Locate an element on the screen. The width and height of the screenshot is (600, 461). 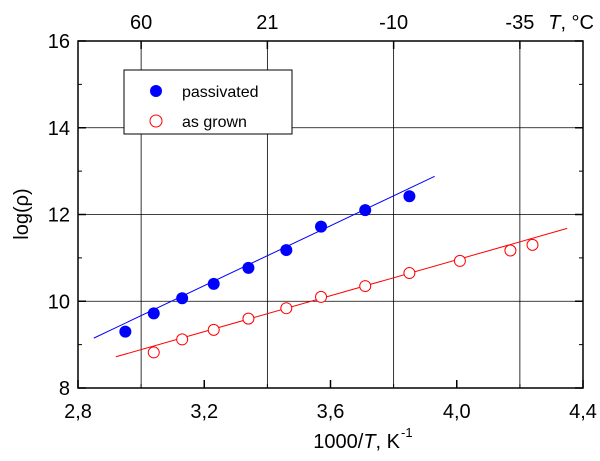
x-tick-label: 2,8 is located at coordinates (78, 412).